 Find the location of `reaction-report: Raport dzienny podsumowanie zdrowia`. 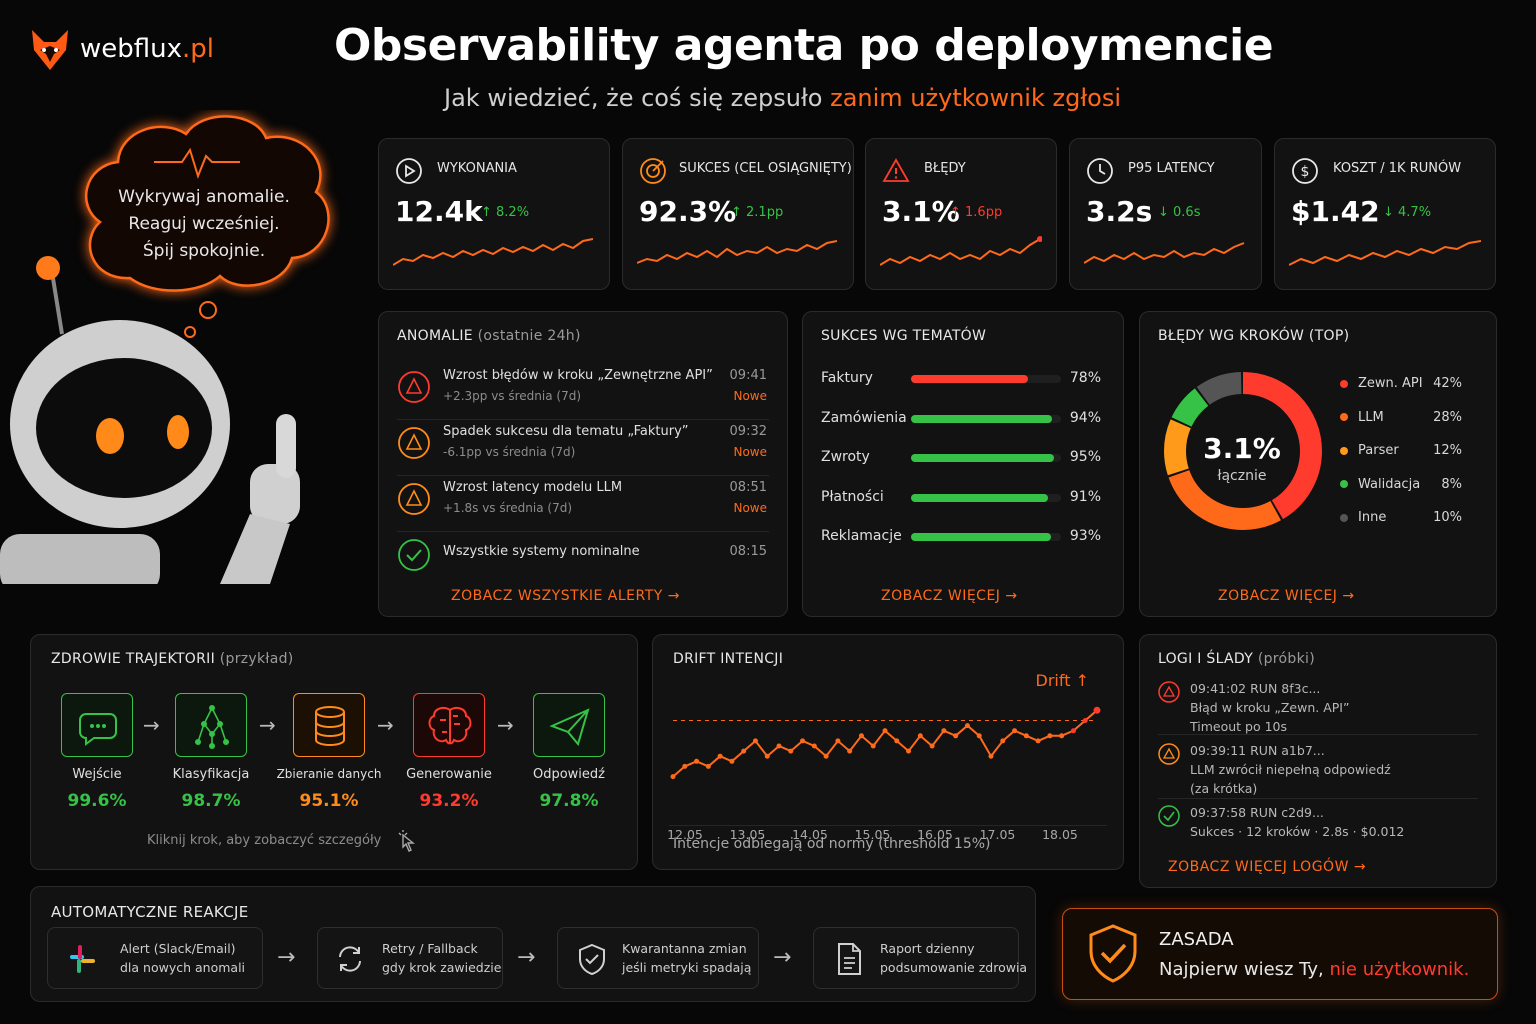

reaction-report: Raport dzienny podsumowanie zdrowia is located at coordinates (920, 958).